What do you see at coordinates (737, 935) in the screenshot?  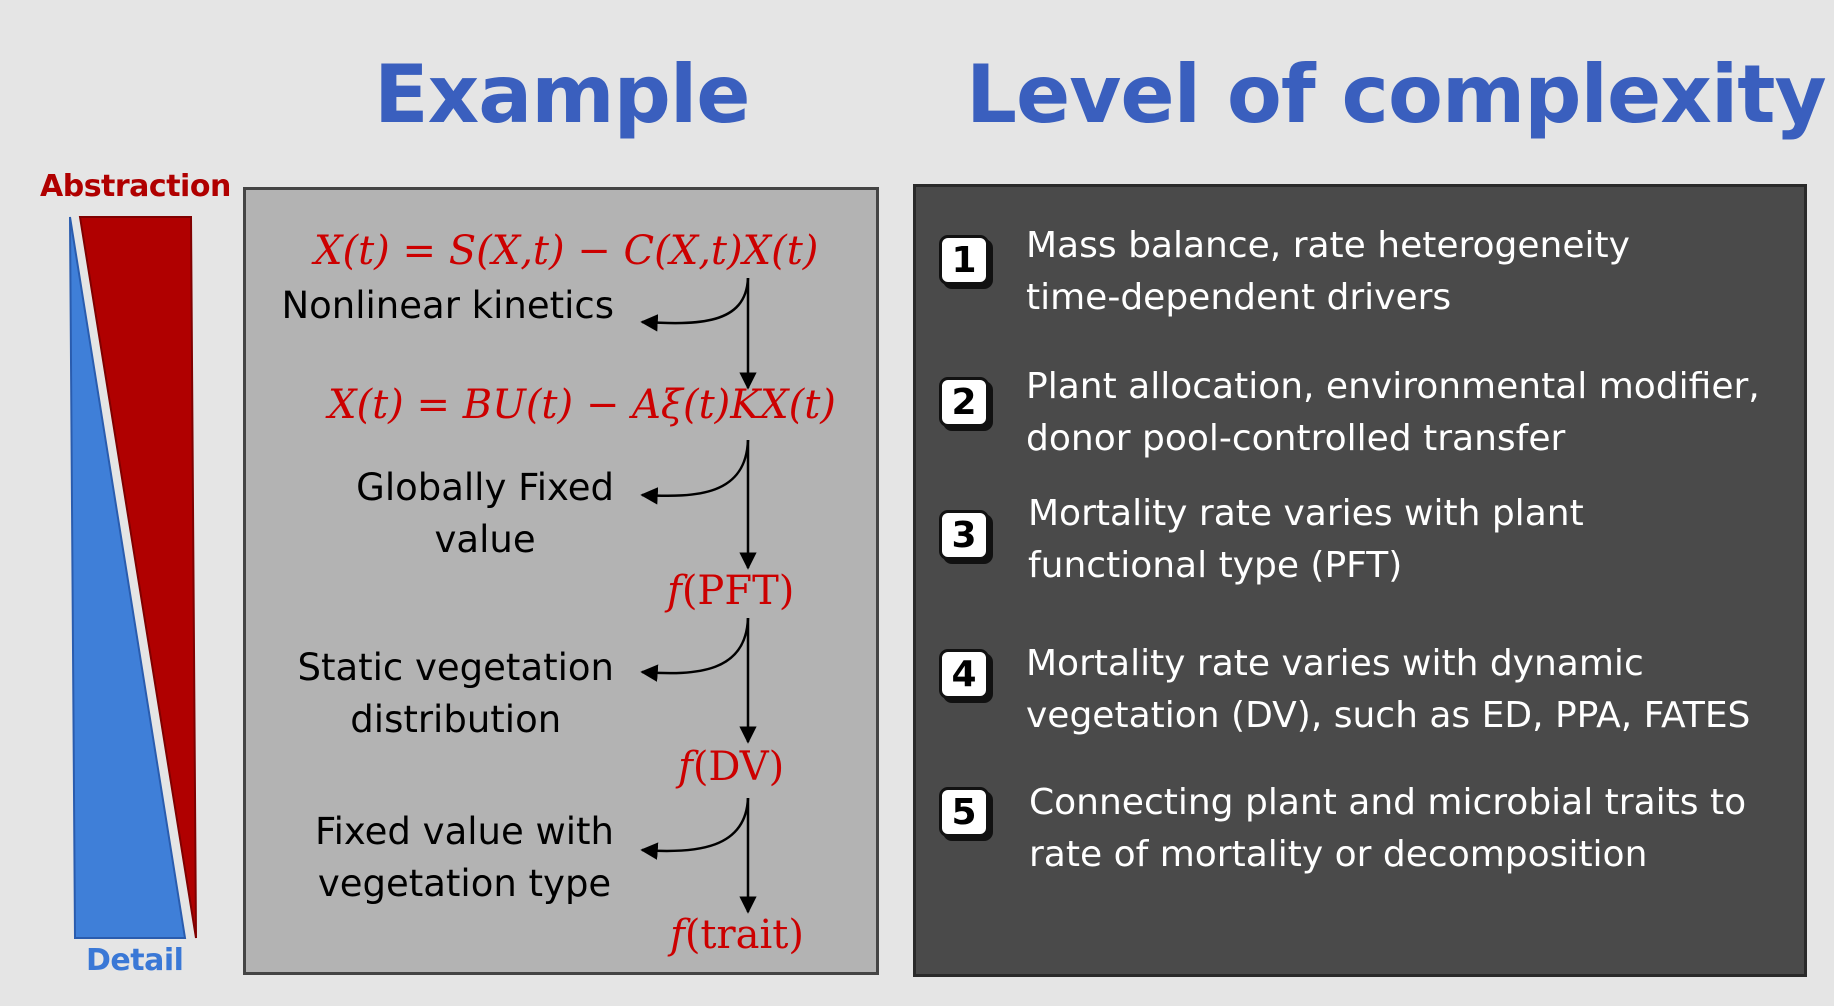 I see `function-trait: f(trait)` at bounding box center [737, 935].